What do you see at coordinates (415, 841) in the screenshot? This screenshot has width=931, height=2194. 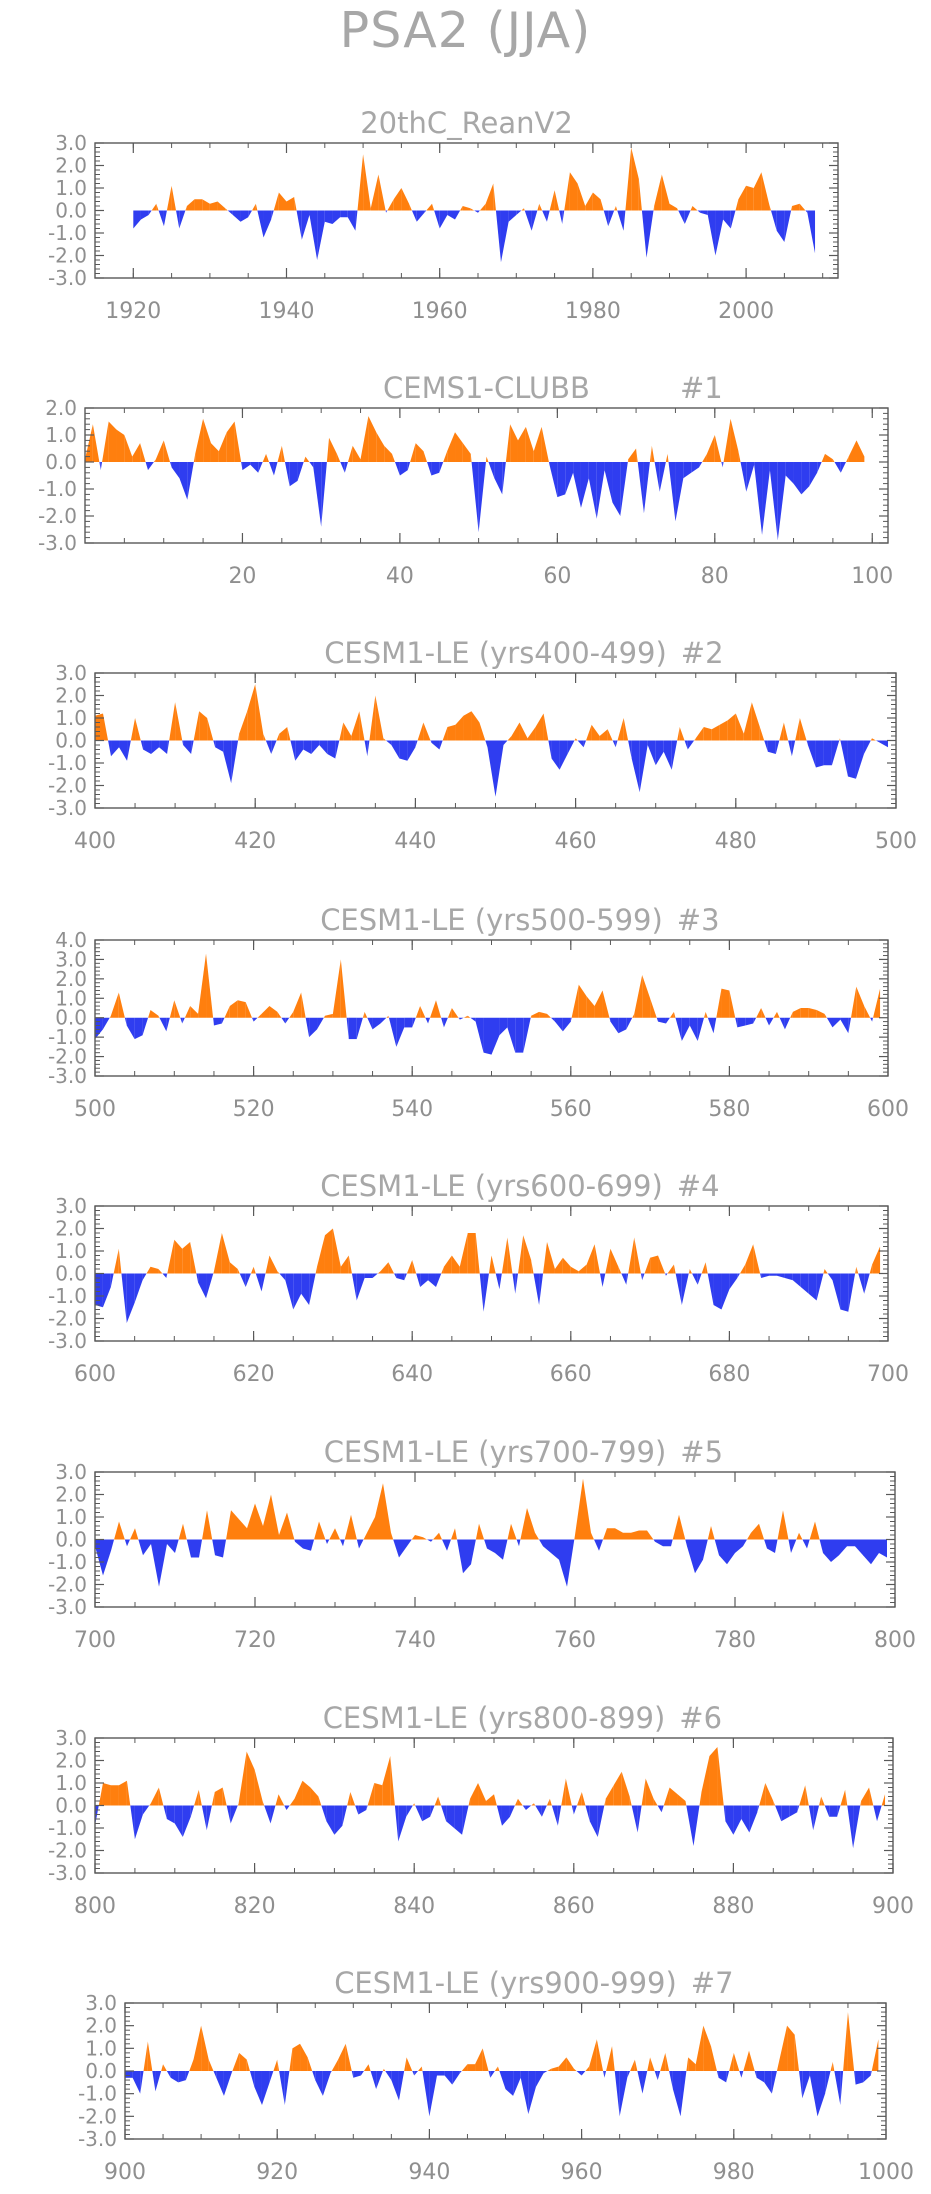 I see `x-tick-label: 440` at bounding box center [415, 841].